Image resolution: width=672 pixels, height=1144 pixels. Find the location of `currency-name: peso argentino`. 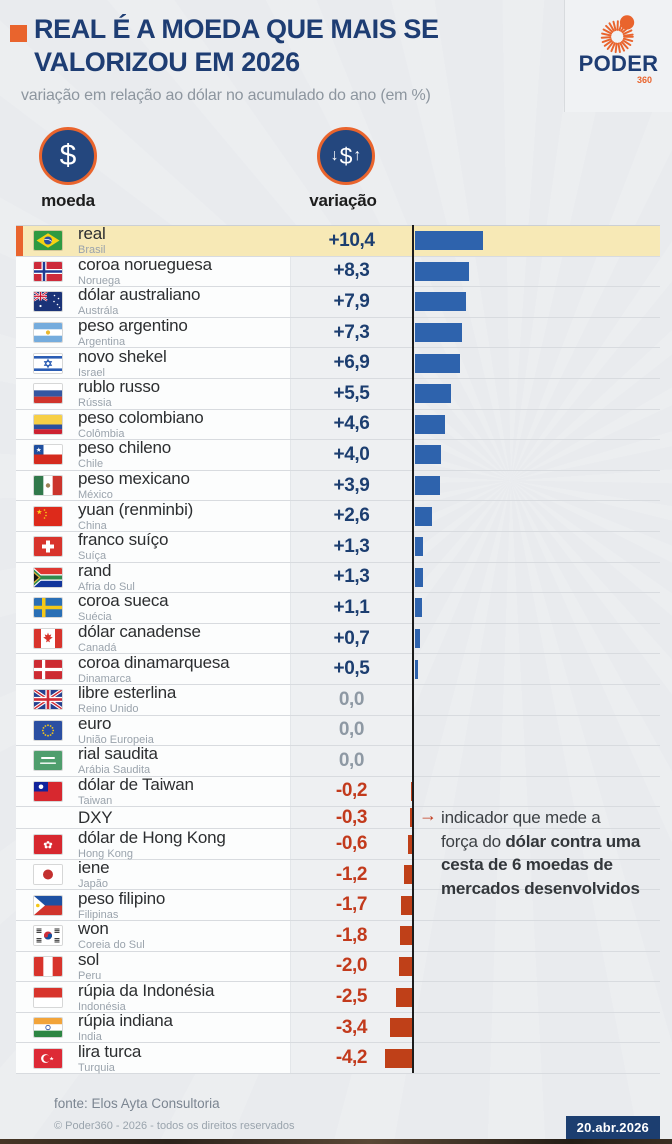

currency-name: peso argentino is located at coordinates (133, 326).